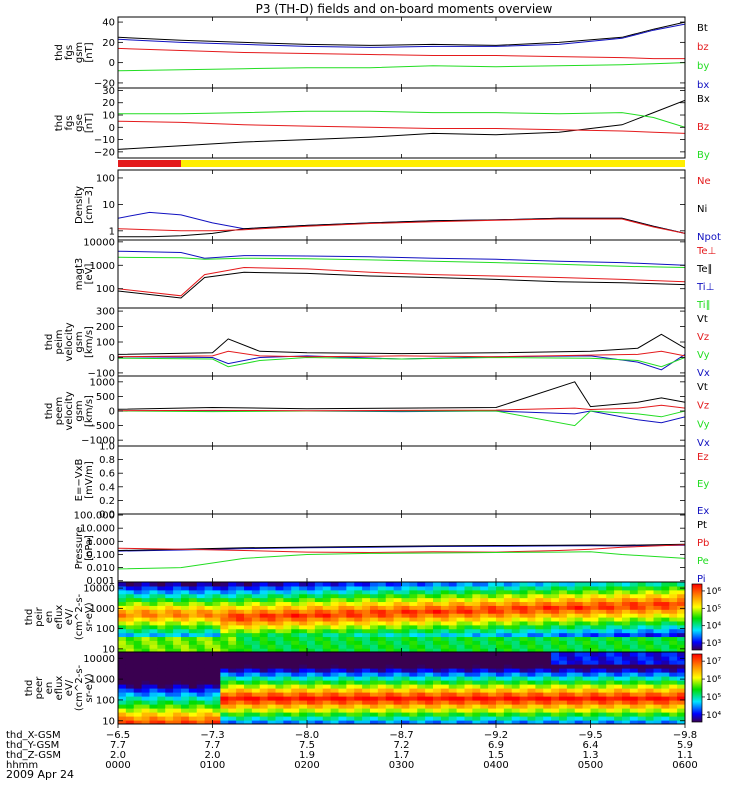  Describe the element at coordinates (401, 33) in the screenshot. I see `series-line-Bt` at that location.